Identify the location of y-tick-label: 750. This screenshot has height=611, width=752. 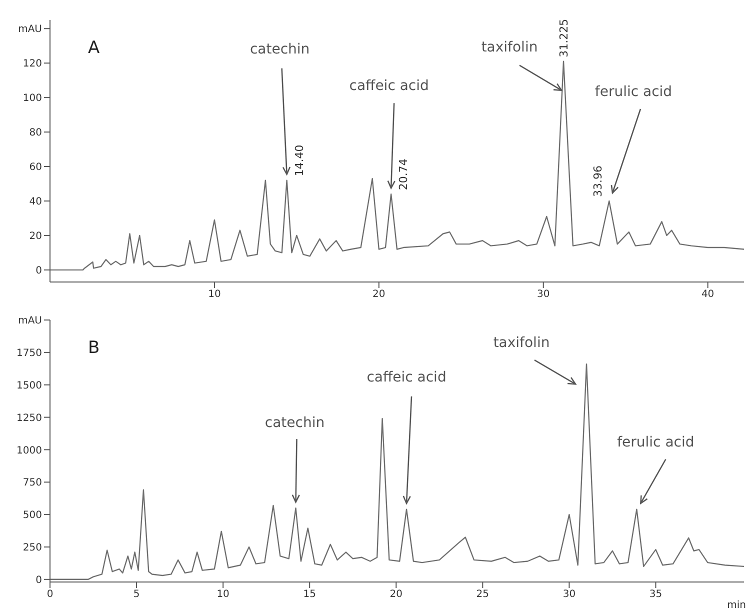
(32, 483).